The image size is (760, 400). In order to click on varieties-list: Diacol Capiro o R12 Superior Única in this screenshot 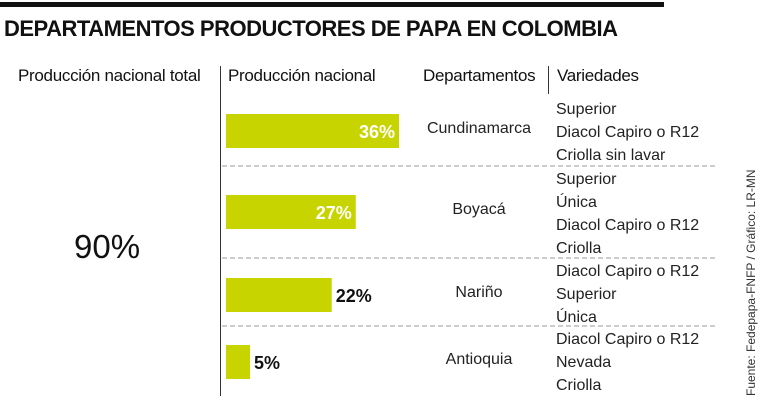, I will do `click(627, 294)`.